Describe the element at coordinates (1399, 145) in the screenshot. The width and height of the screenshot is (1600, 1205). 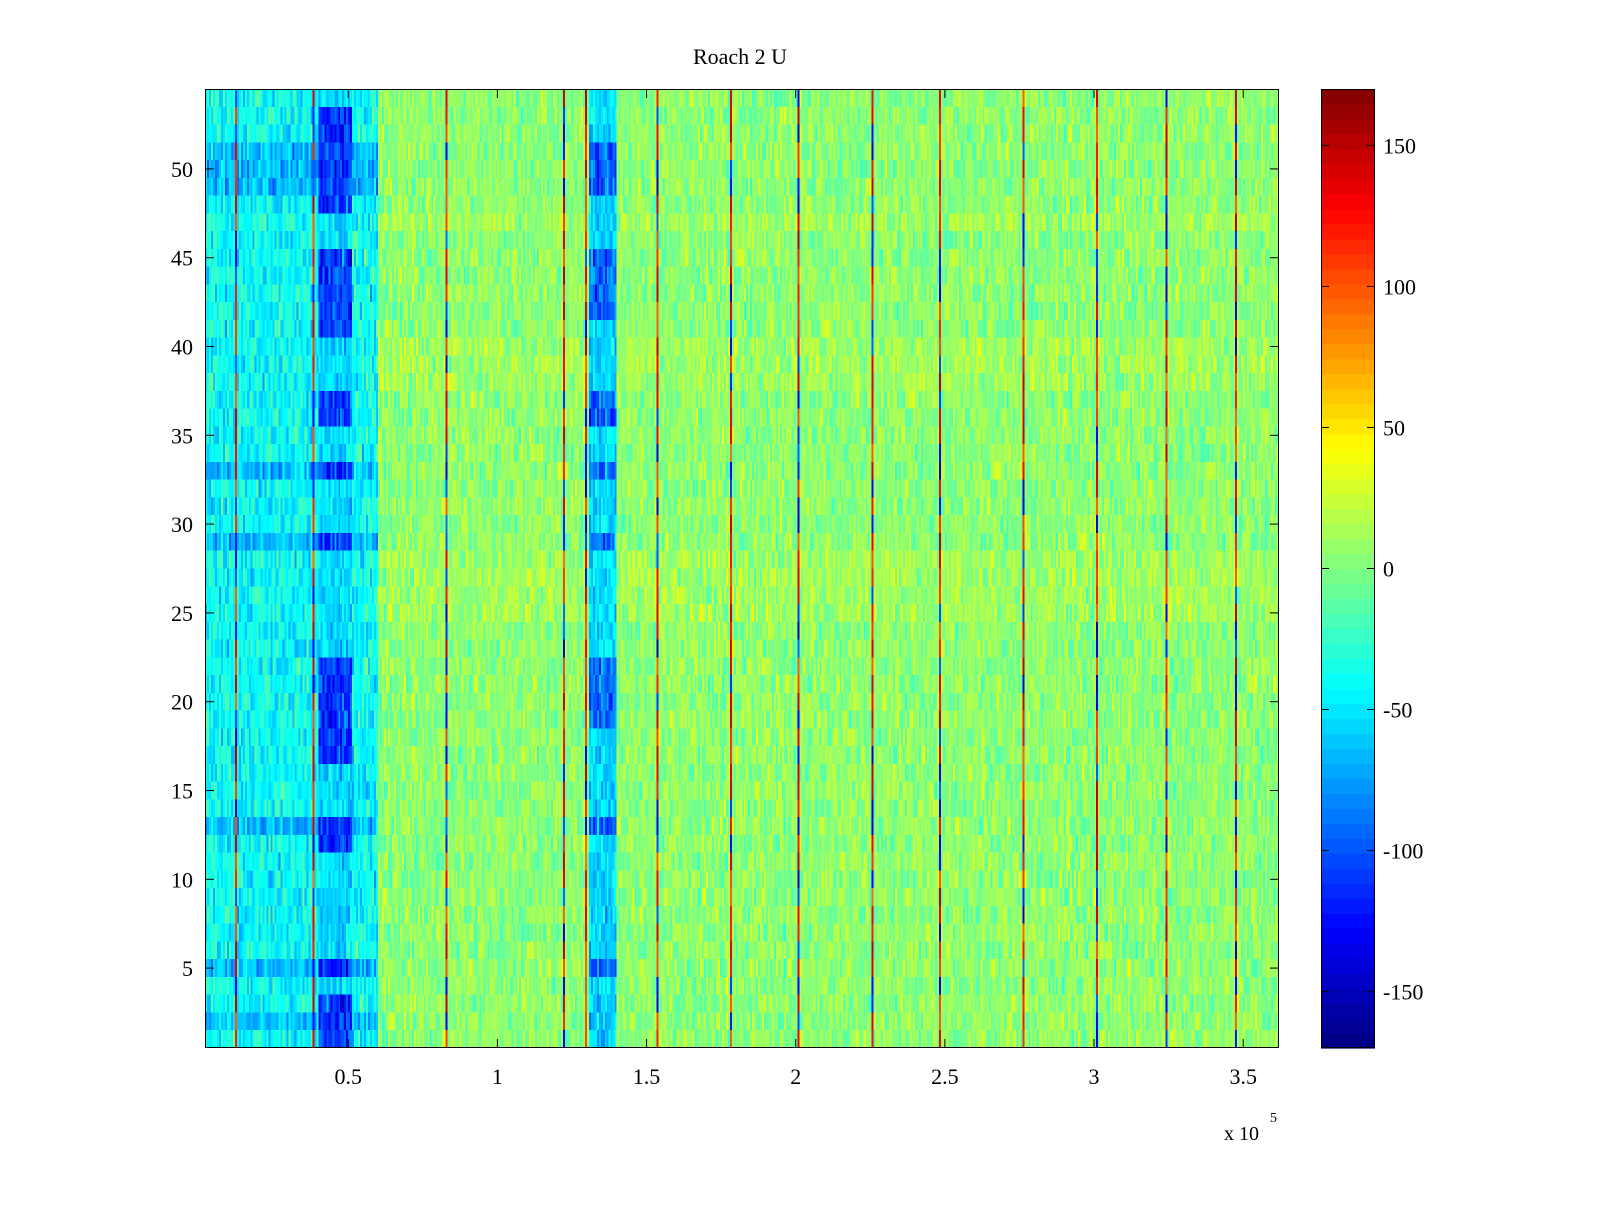
I see `colorbar-tick-label: 150` at that location.